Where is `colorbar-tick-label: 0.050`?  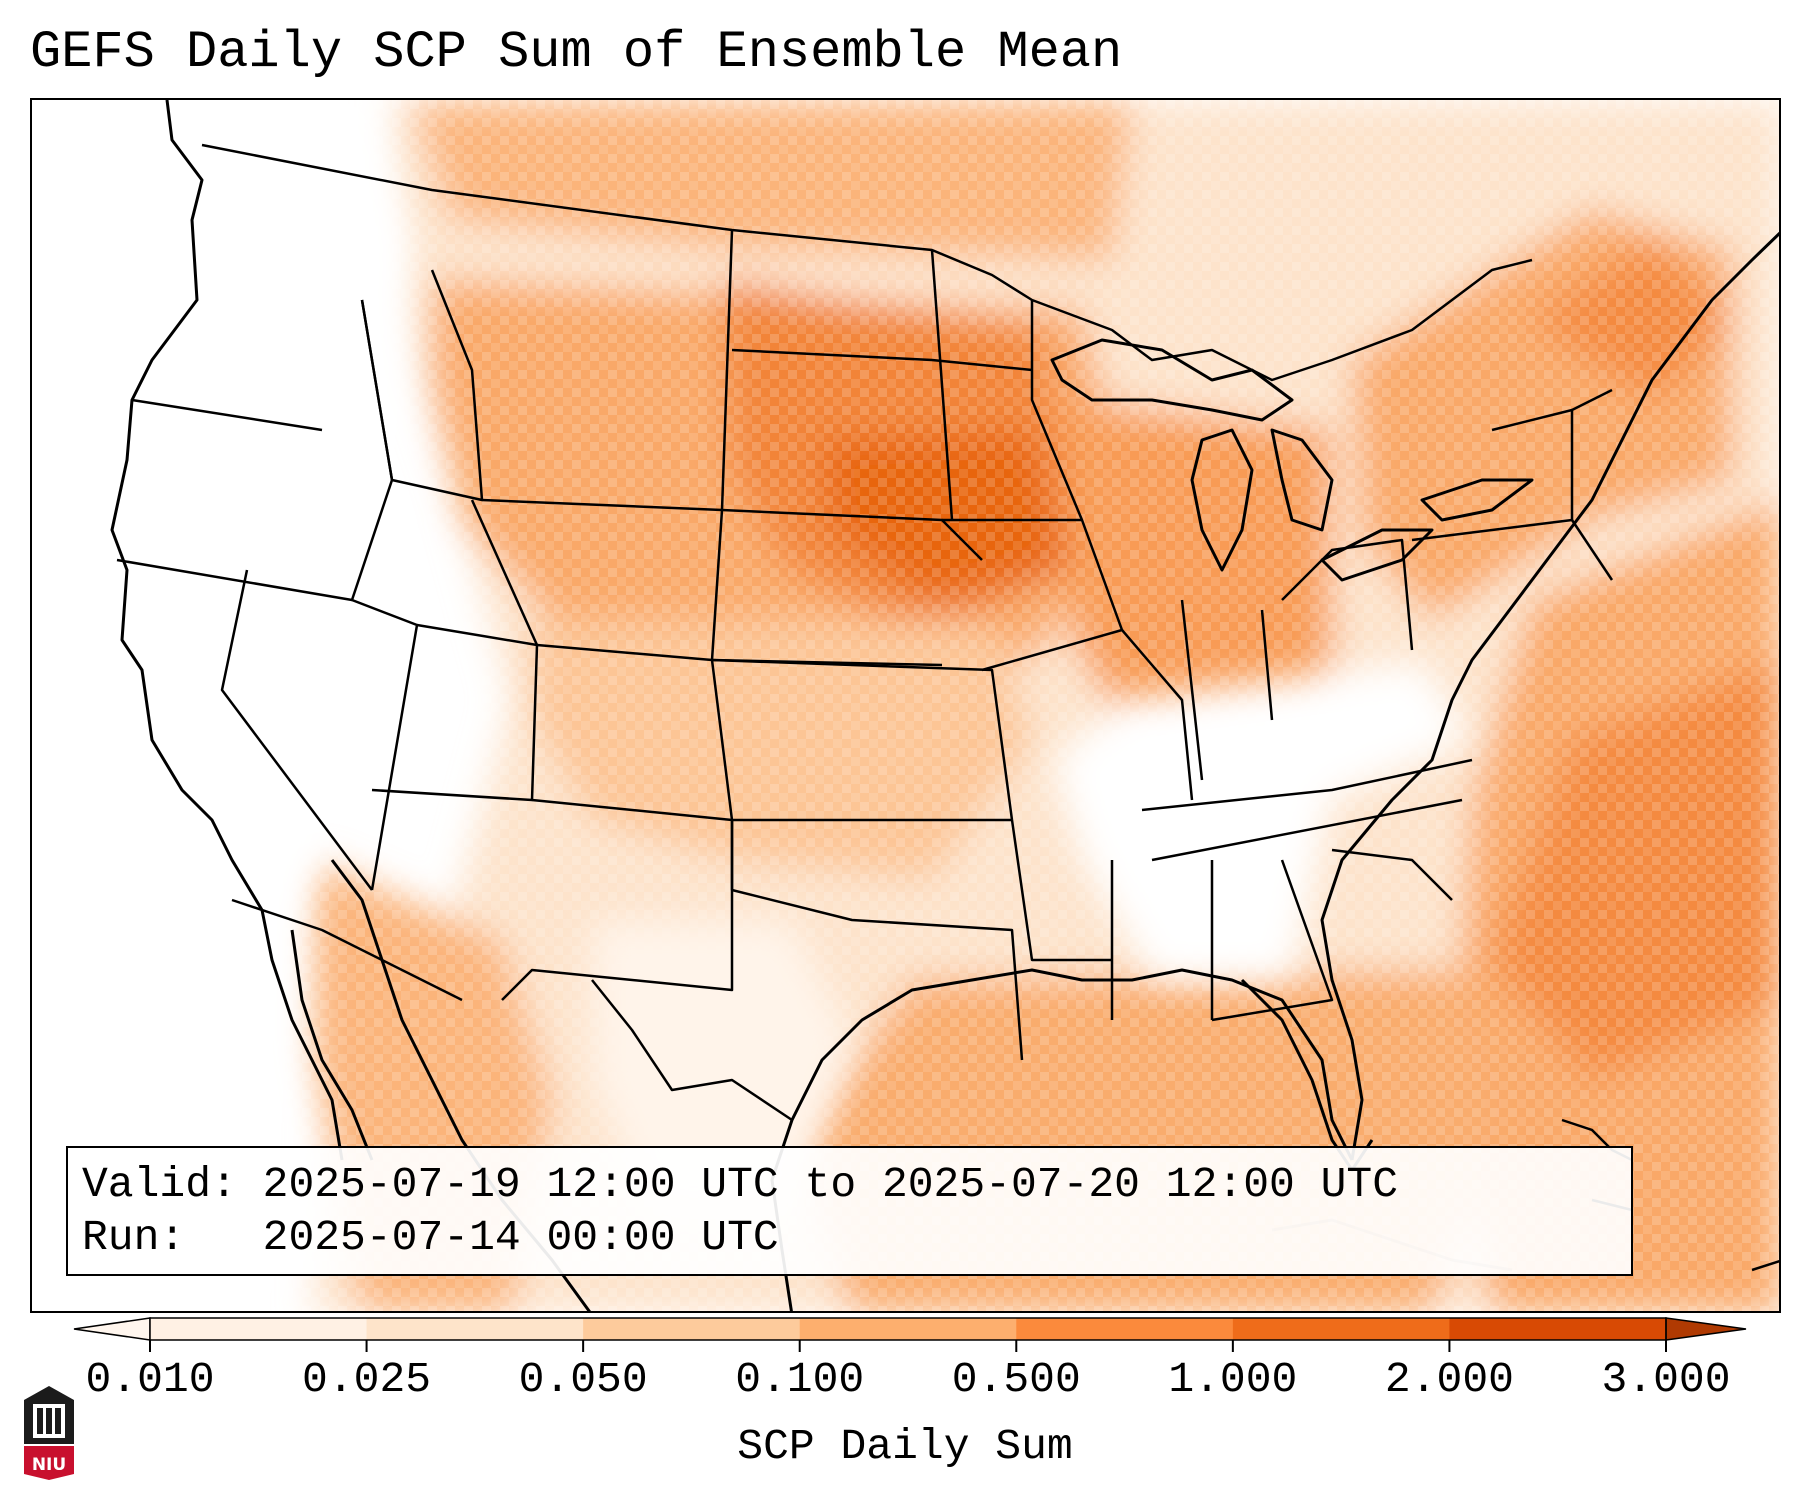
colorbar-tick-label: 0.050 is located at coordinates (583, 1379).